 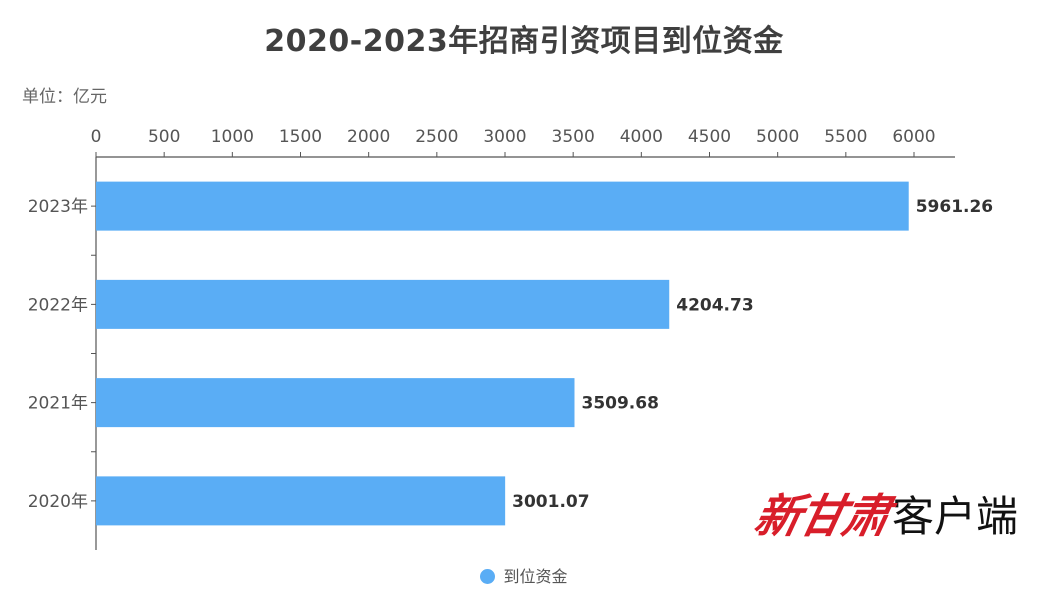 What do you see at coordinates (488, 576) in the screenshot?
I see `legend-marker` at bounding box center [488, 576].